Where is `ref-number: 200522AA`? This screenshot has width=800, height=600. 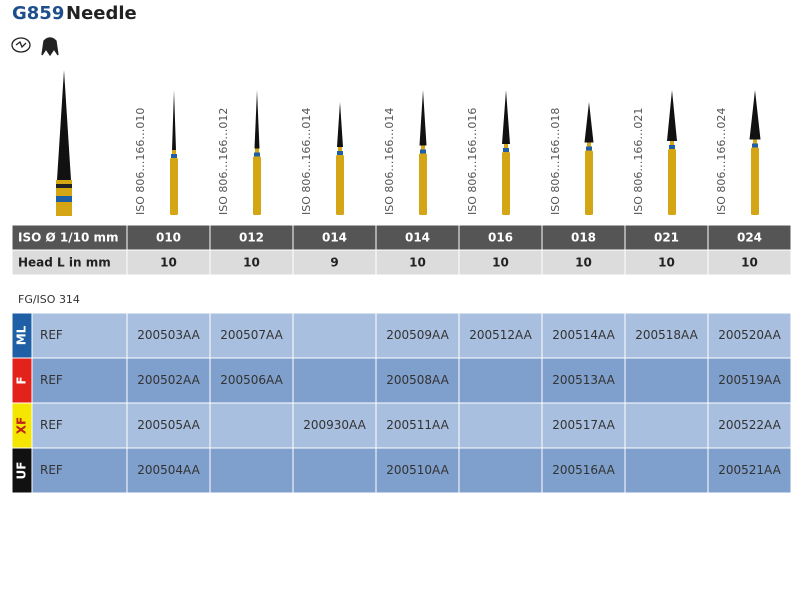 ref-number: 200522AA is located at coordinates (749, 425).